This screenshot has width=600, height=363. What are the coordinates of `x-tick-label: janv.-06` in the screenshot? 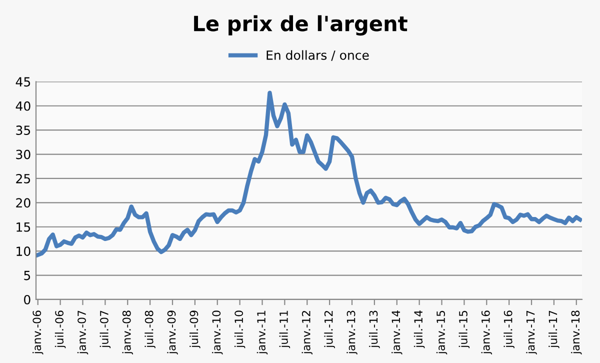 It's located at (38, 332).